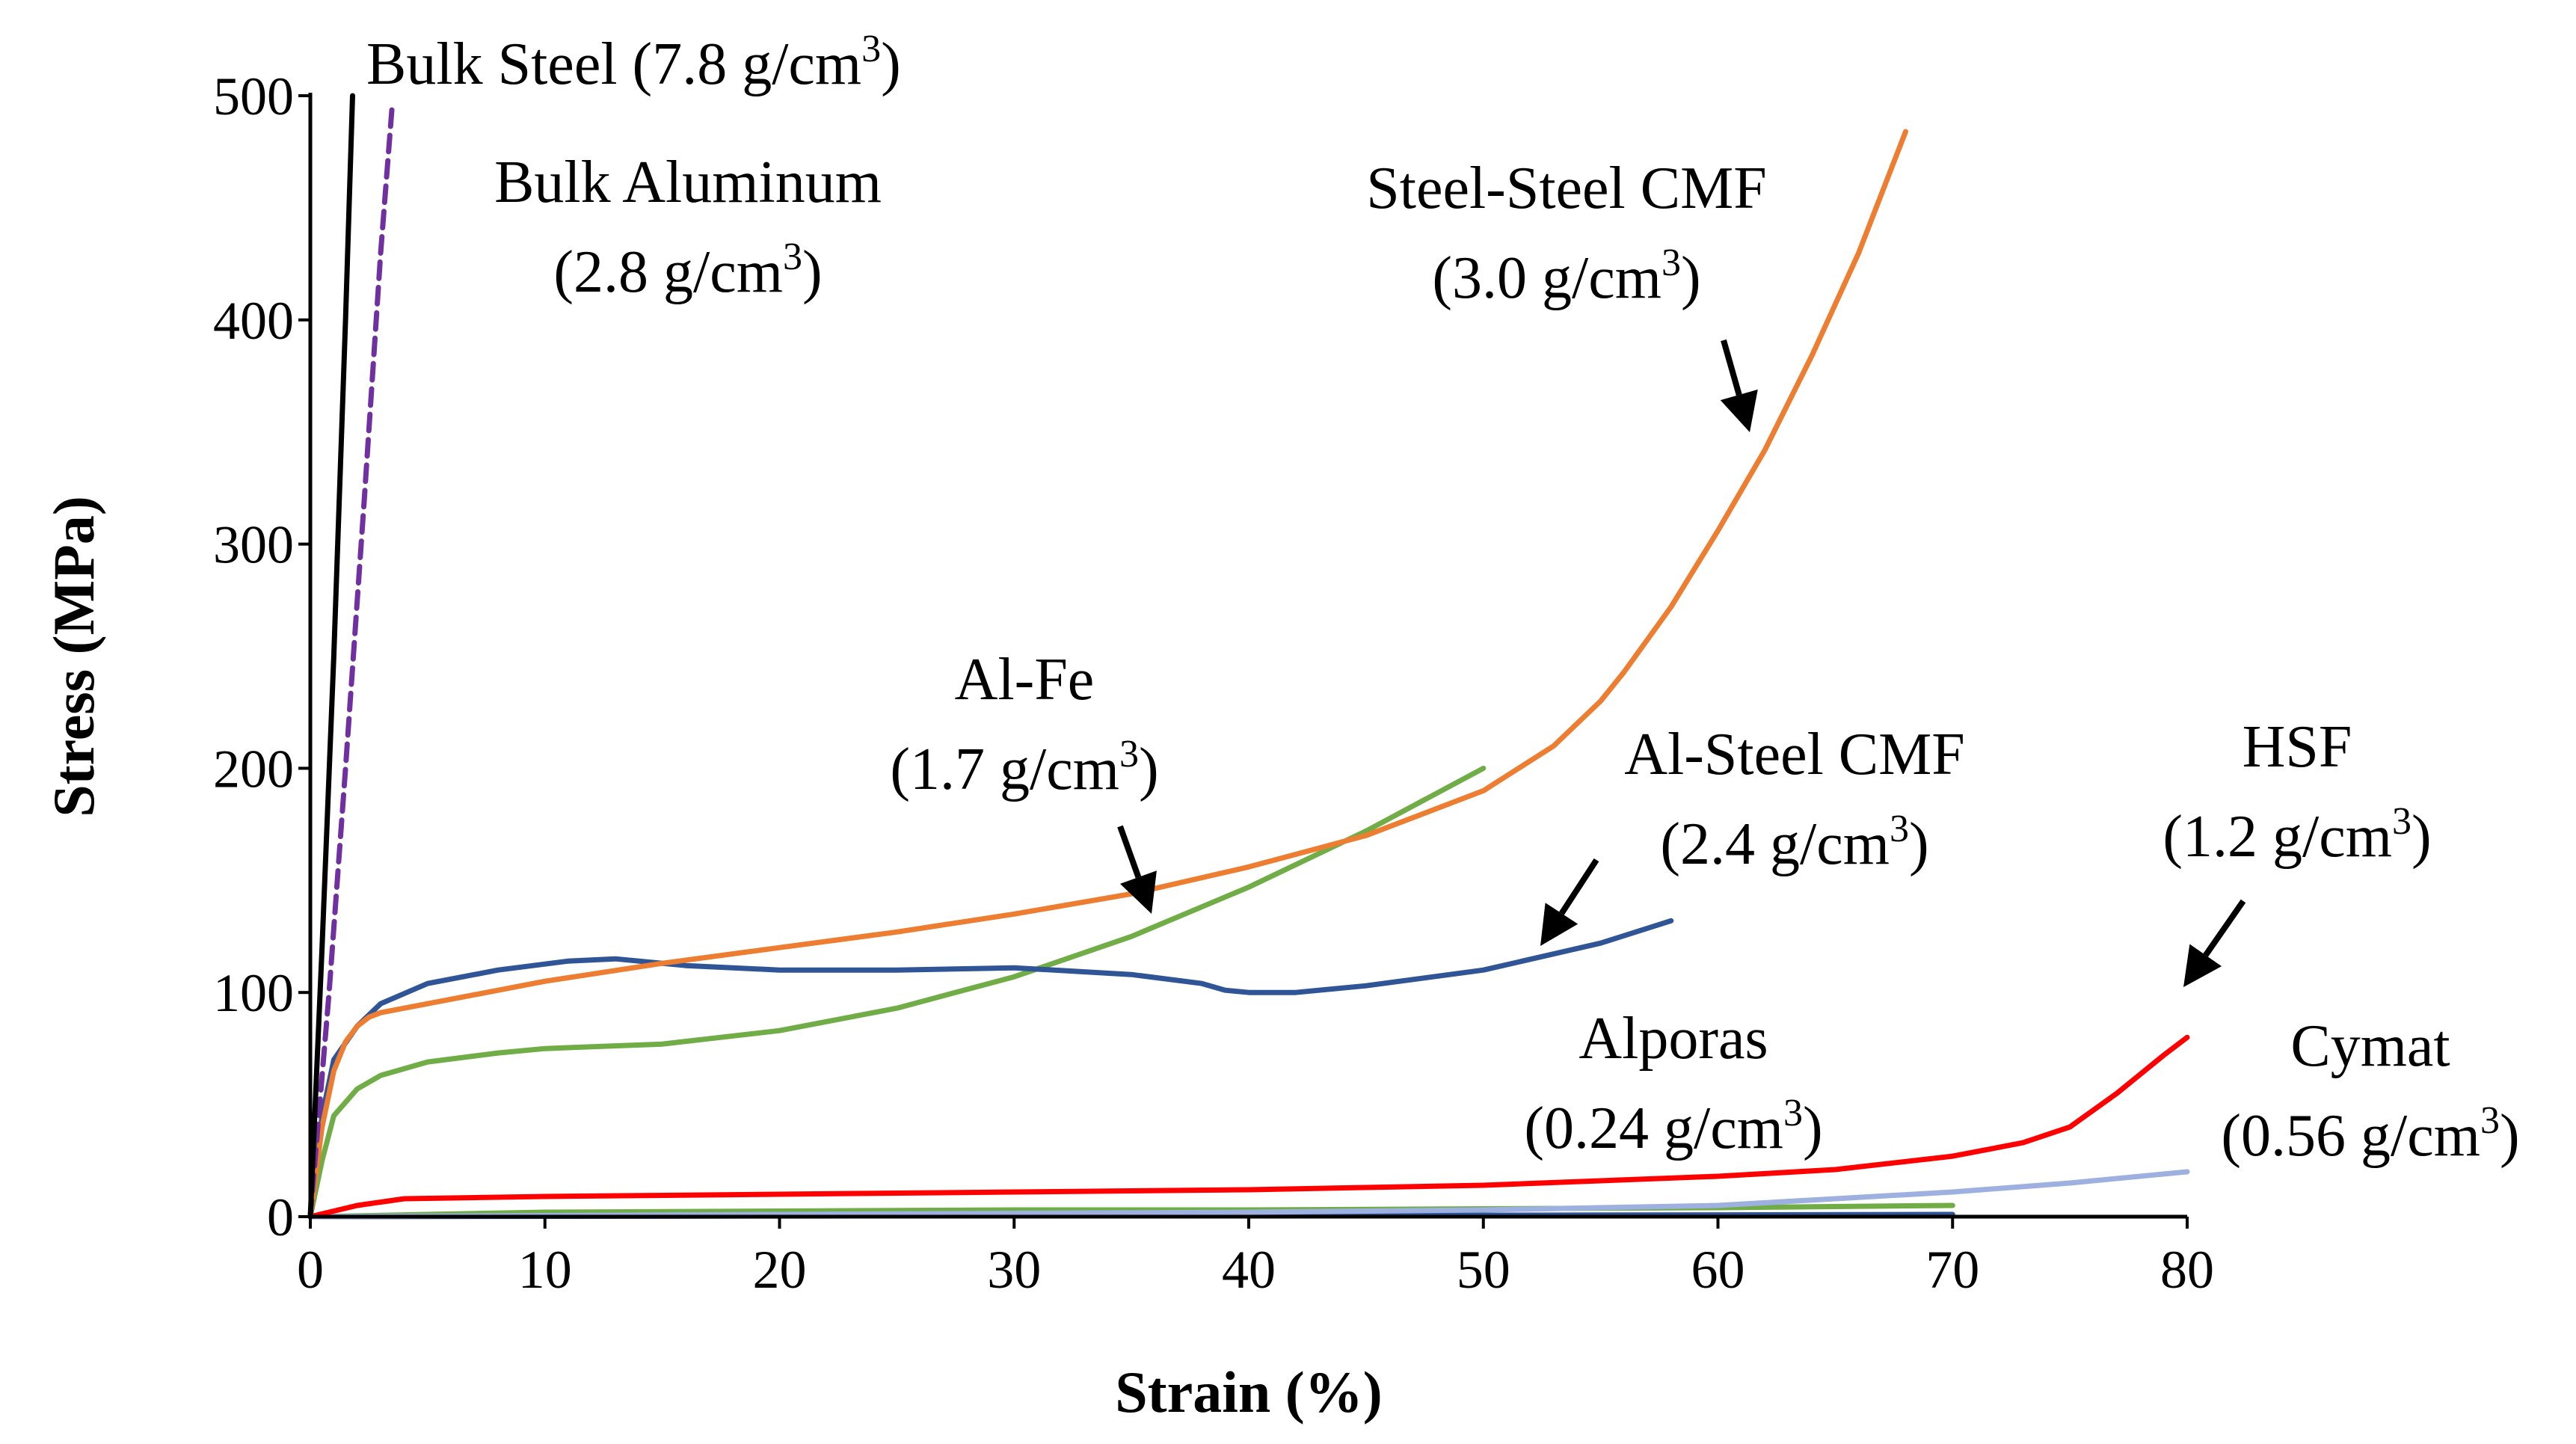  Describe the element at coordinates (253, 545) in the screenshot. I see `y-tick-label: 300` at that location.